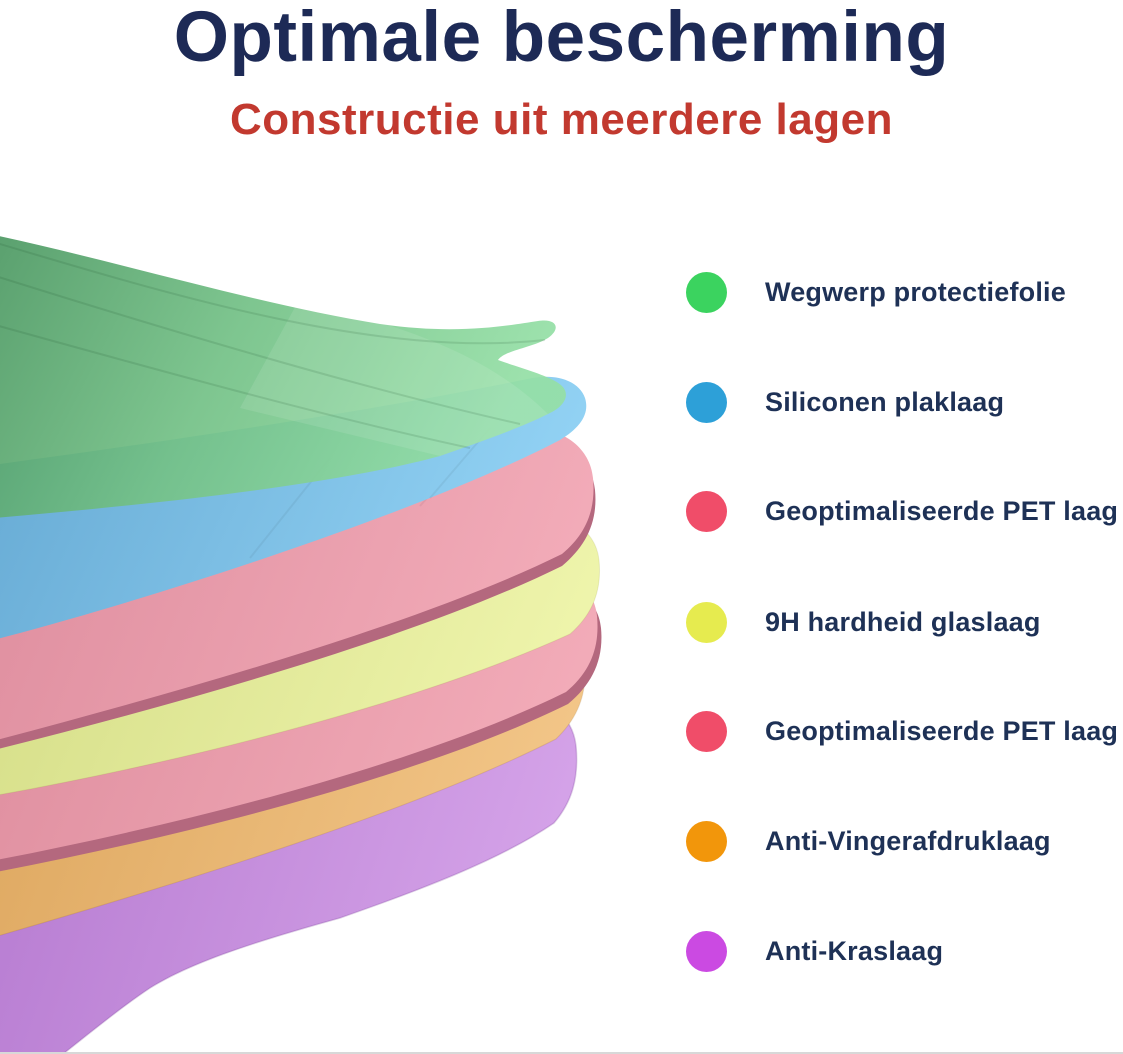 This screenshot has width=1123, height=1054. What do you see at coordinates (706, 622) in the screenshot?
I see `yellow-dot-icon` at bounding box center [706, 622].